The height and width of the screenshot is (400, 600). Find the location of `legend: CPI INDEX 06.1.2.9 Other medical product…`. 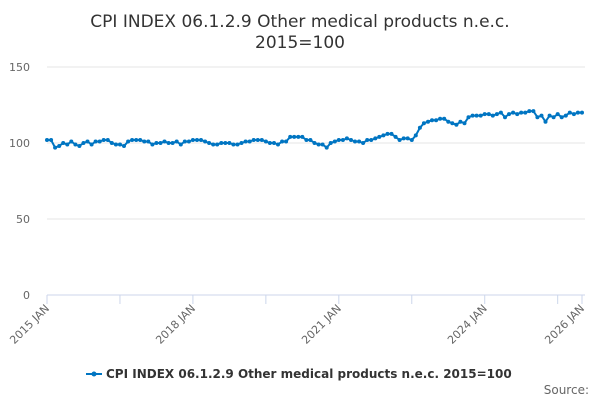

legend: CPI INDEX 06.1.2.9 Other medical product… is located at coordinates (299, 374).